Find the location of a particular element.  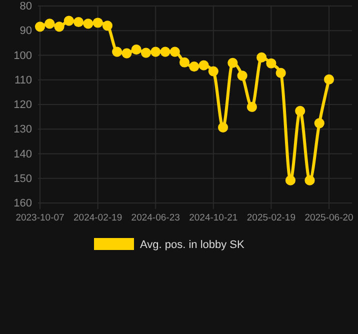

y-tick-label: 90 is located at coordinates (26, 31).